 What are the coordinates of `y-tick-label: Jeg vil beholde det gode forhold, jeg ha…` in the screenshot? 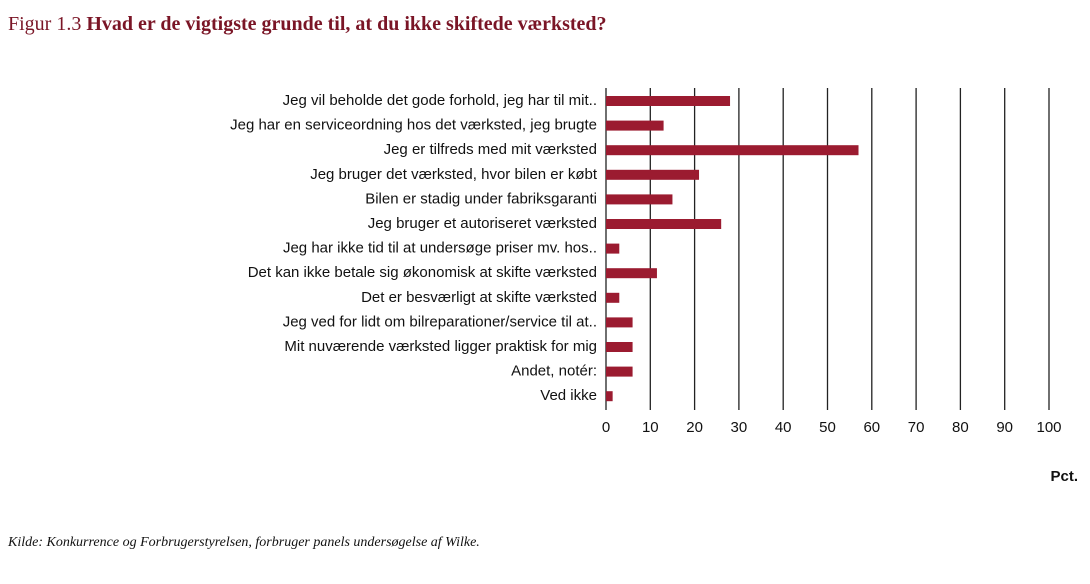 It's located at (440, 100).